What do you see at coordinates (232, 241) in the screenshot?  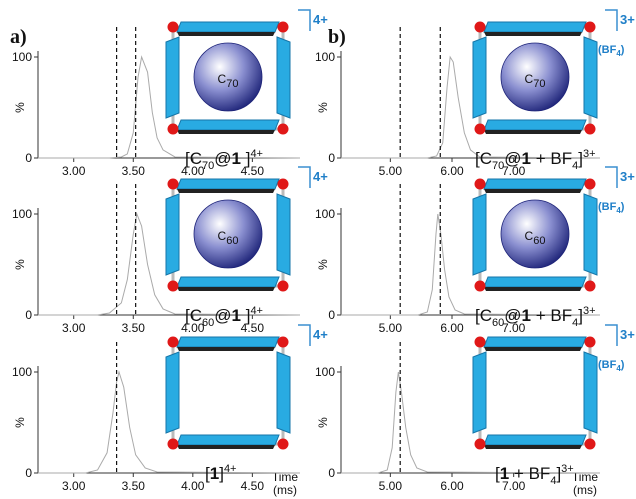 I see `guest-subscript: 60` at bounding box center [232, 241].